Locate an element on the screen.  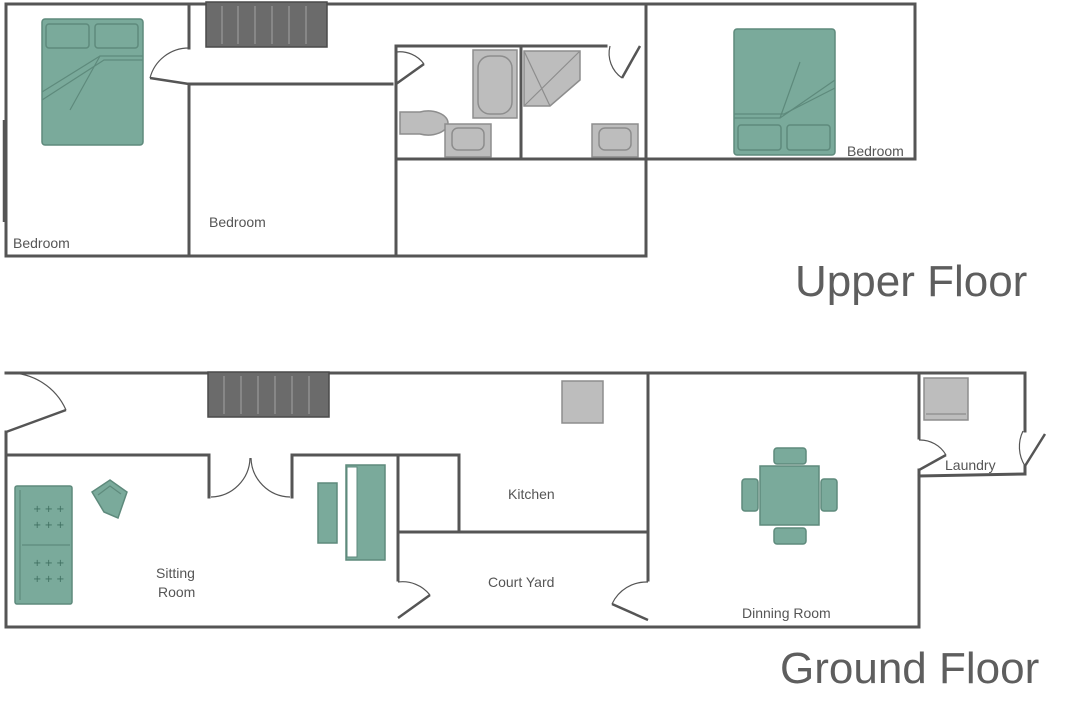
upper-floor-title: Upper Floor is located at coordinates (911, 281).